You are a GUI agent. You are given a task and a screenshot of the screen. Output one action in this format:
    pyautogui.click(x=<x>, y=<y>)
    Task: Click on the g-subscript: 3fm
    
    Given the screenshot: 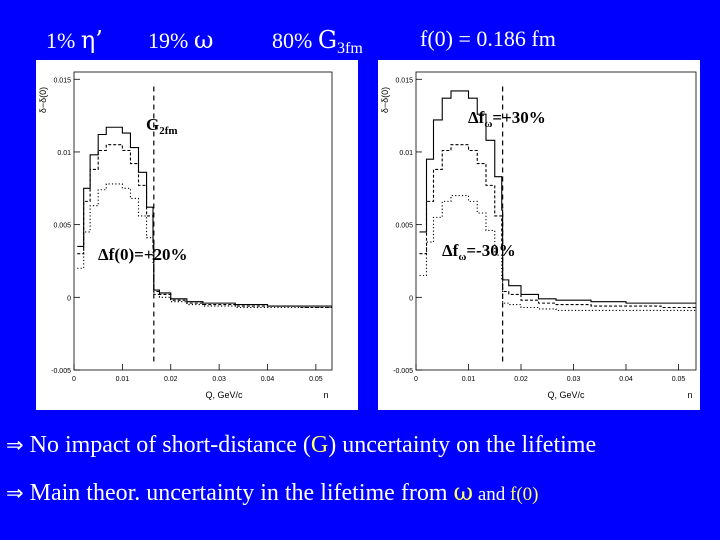 What is the action you would take?
    pyautogui.click(x=350, y=48)
    